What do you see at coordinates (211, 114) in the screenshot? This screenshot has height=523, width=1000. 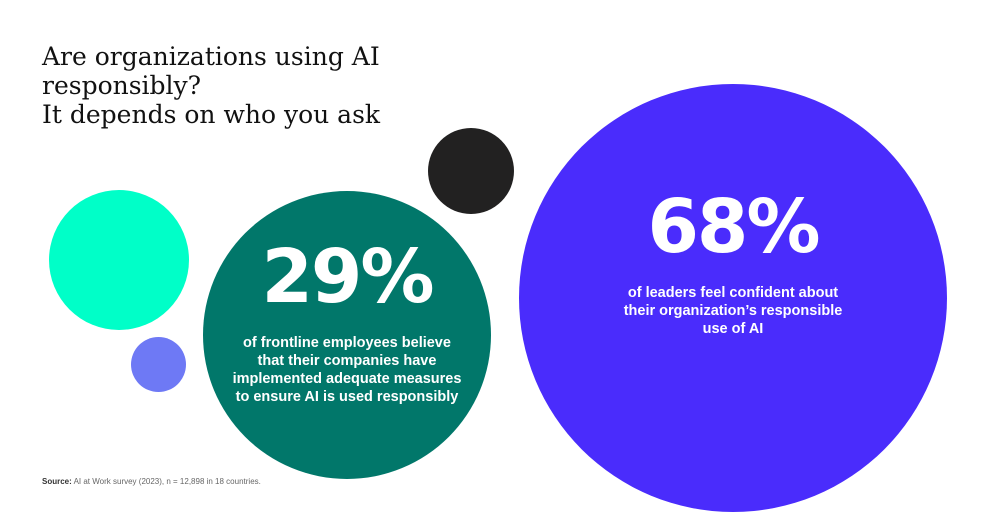 I see `title-line-3: It depends on who you ask` at bounding box center [211, 114].